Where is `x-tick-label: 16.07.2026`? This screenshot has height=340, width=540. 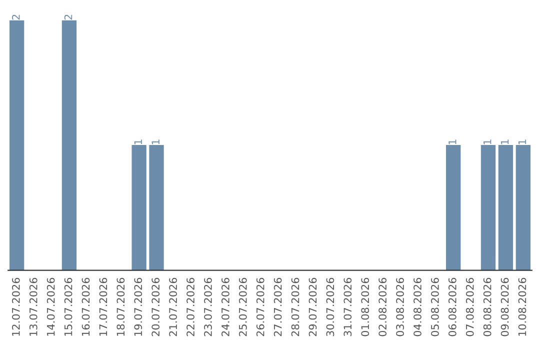
x-tick-label: 16.07.2026 is located at coordinates (86, 307).